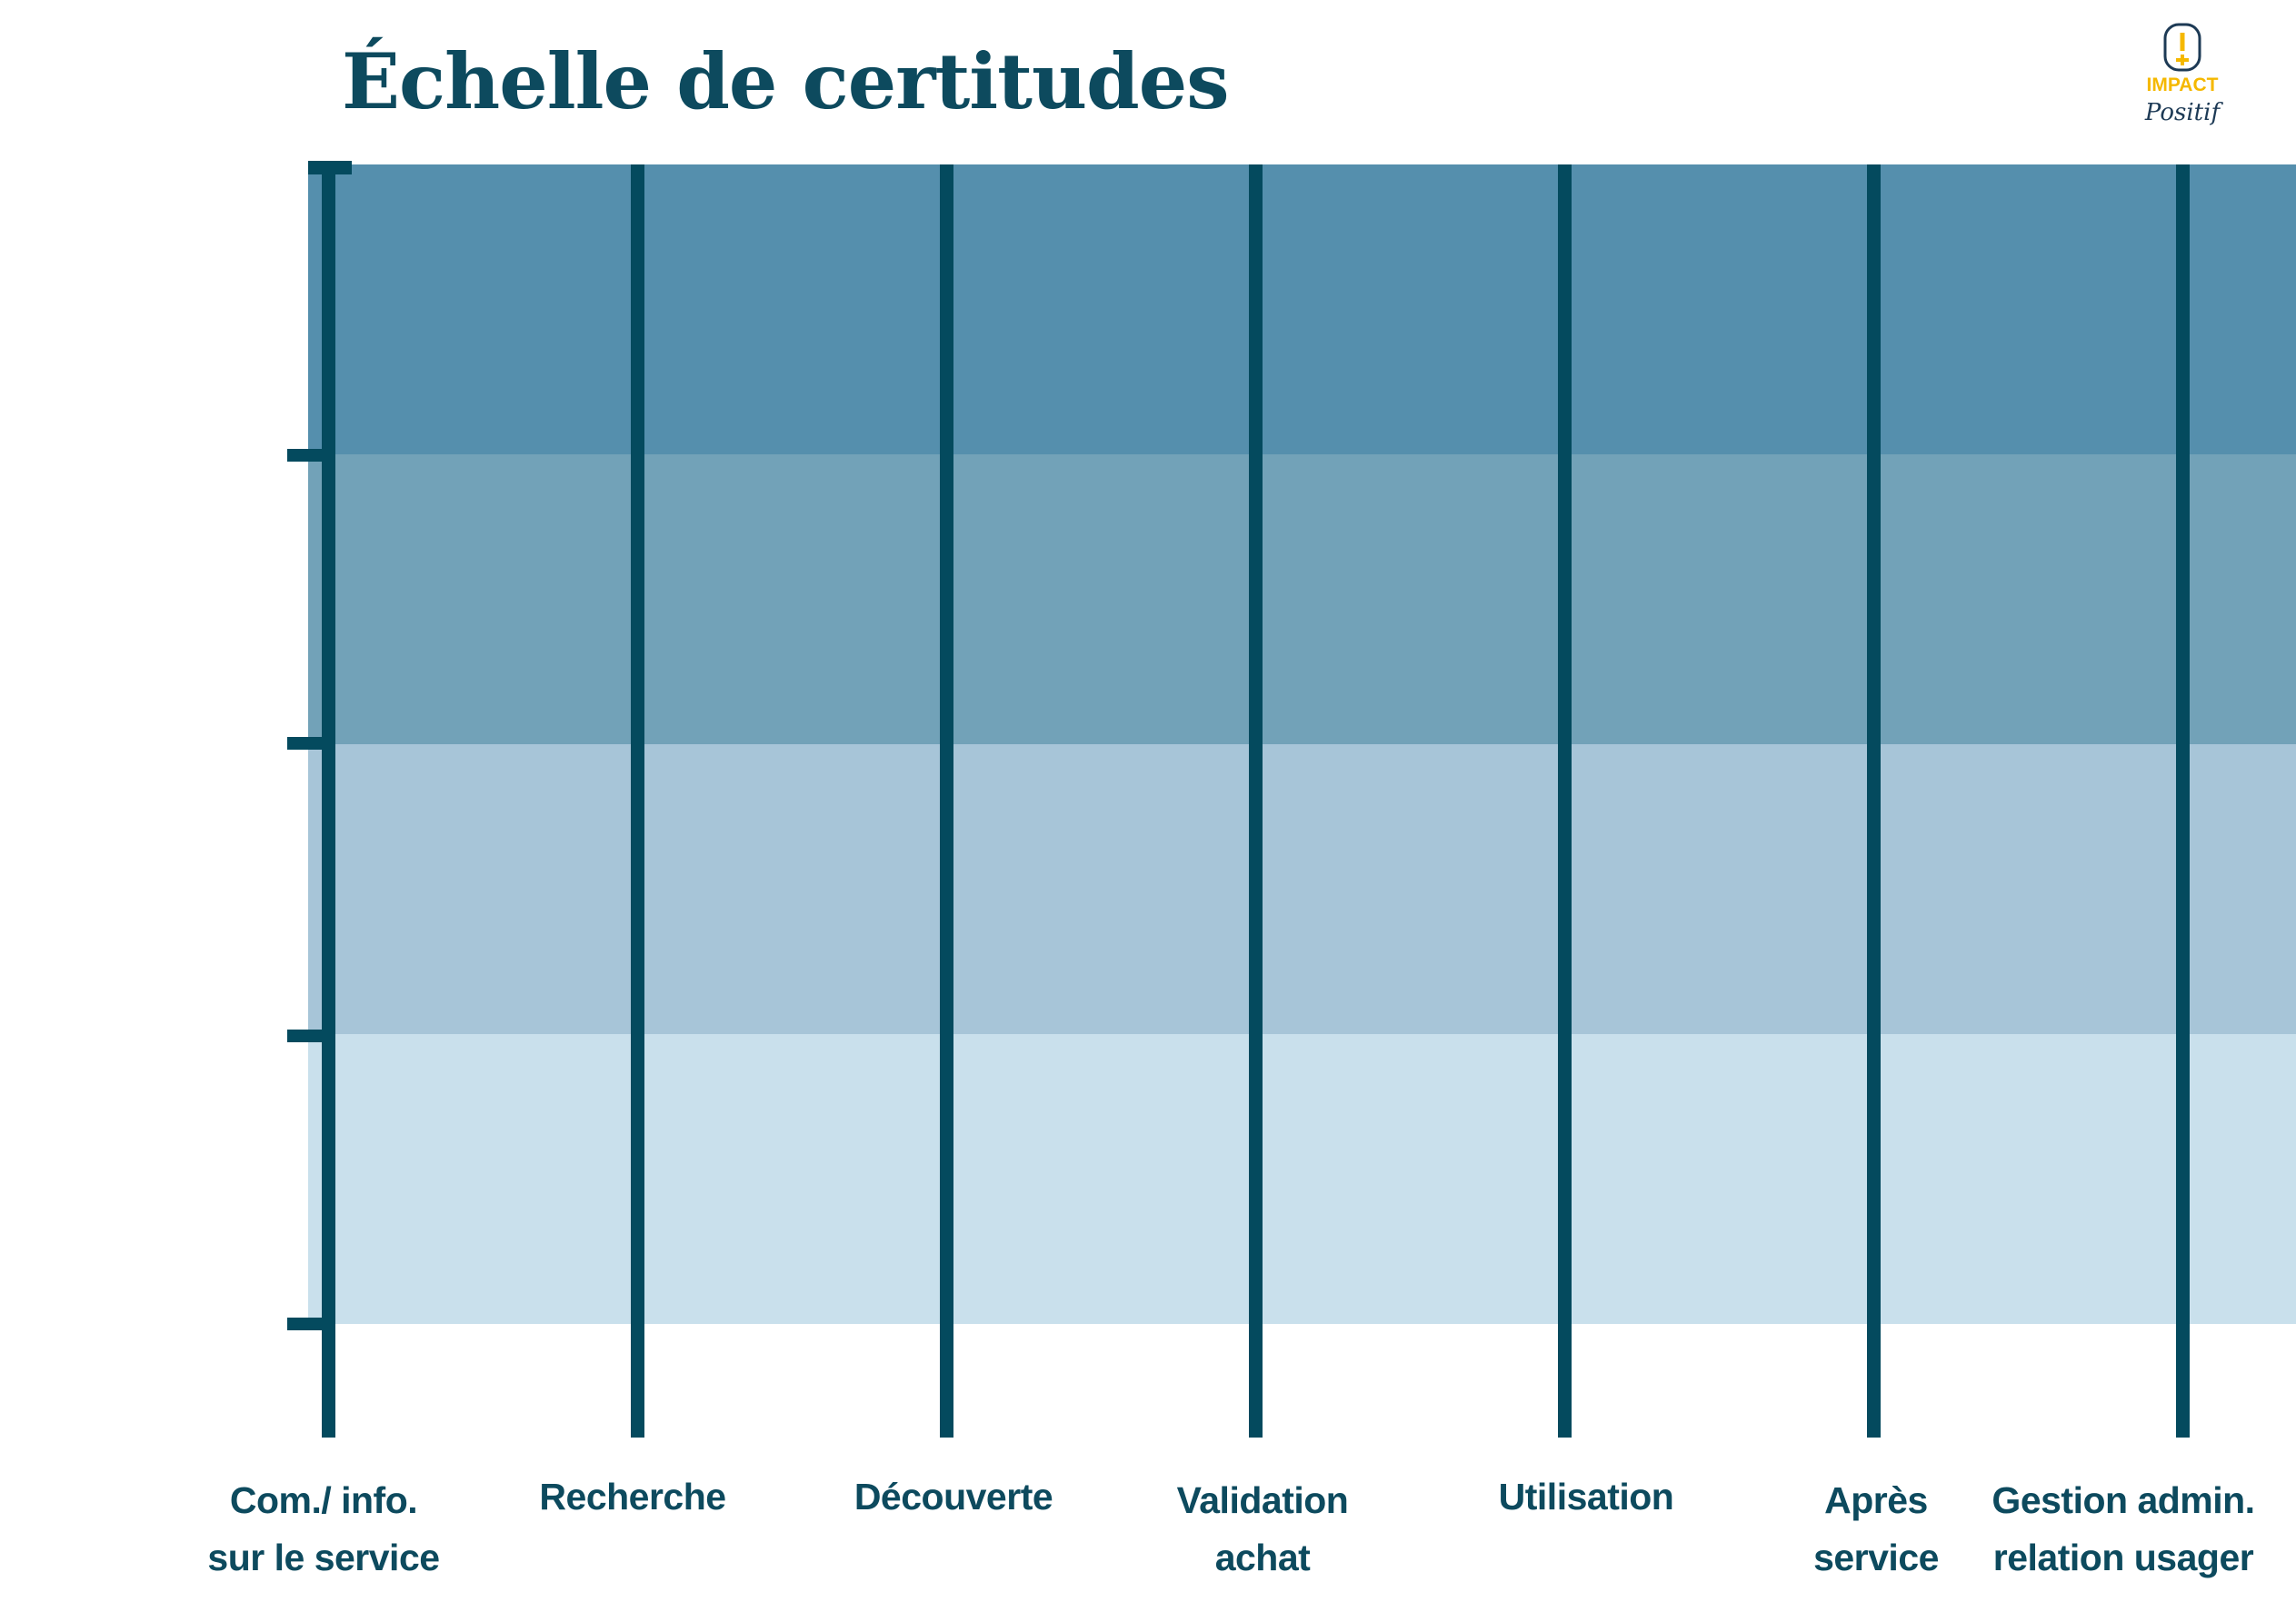  What do you see at coordinates (2183, 85) in the screenshot?
I see `svg-text: IMPACT` at bounding box center [2183, 85].